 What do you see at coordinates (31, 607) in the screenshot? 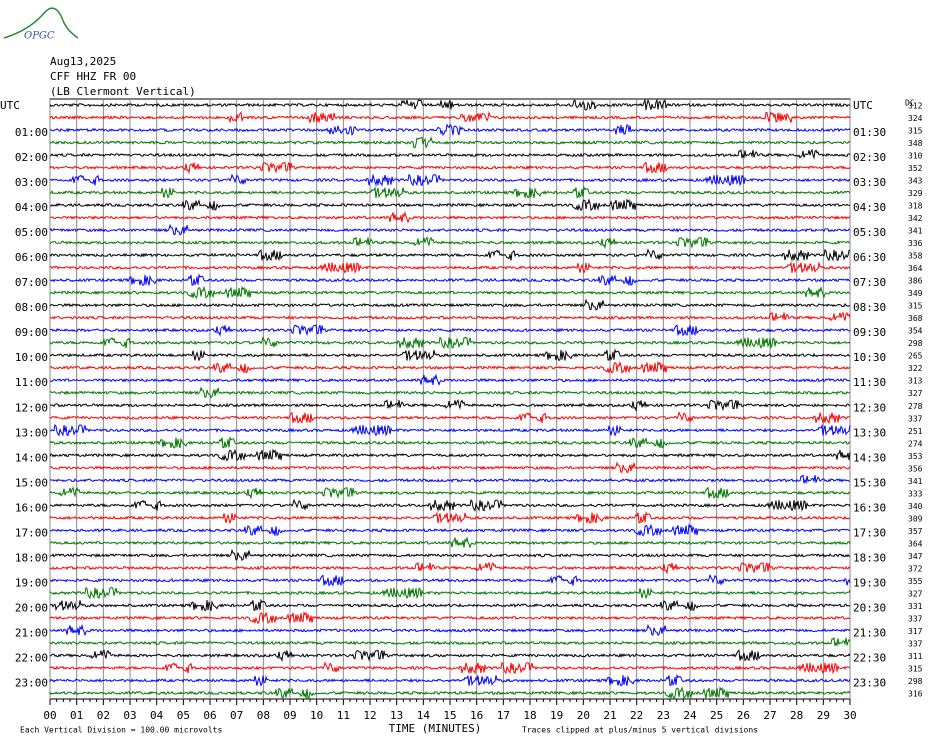
I see `left-time-label: 20:00` at bounding box center [31, 607].